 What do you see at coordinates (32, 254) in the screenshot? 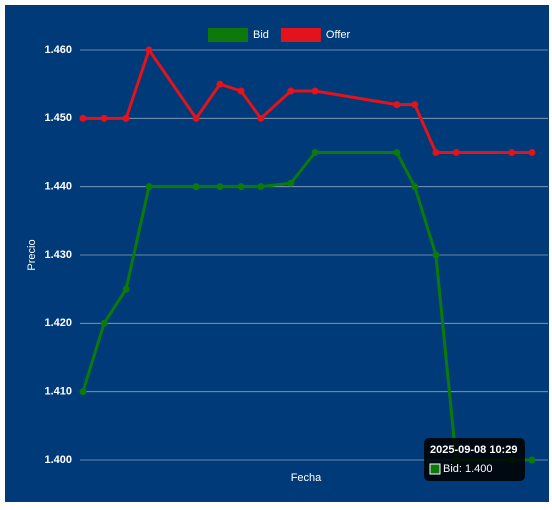
I see `y-axis-title: Precio` at bounding box center [32, 254].